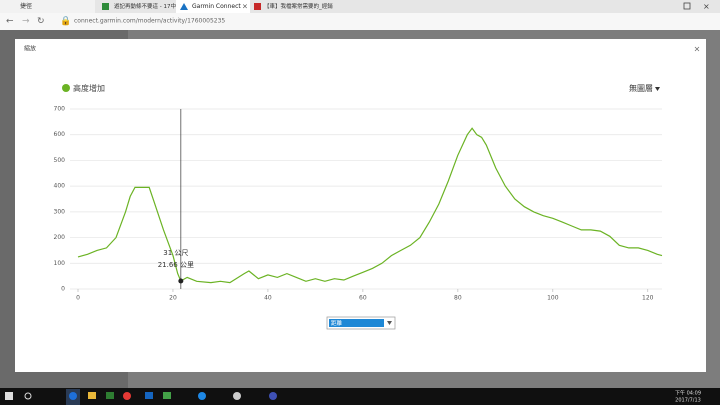  Describe the element at coordinates (148, 6) in the screenshot. I see `tab-title: 遊記再動條不要這 - 17中文` at that location.